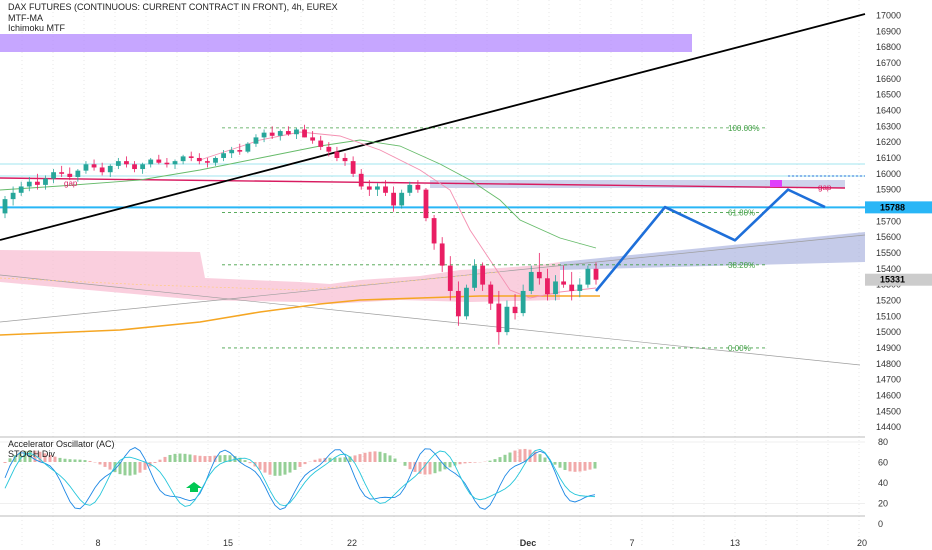  What do you see at coordinates (194, 487) in the screenshot?
I see `buy-signal-arrow` at bounding box center [194, 487].